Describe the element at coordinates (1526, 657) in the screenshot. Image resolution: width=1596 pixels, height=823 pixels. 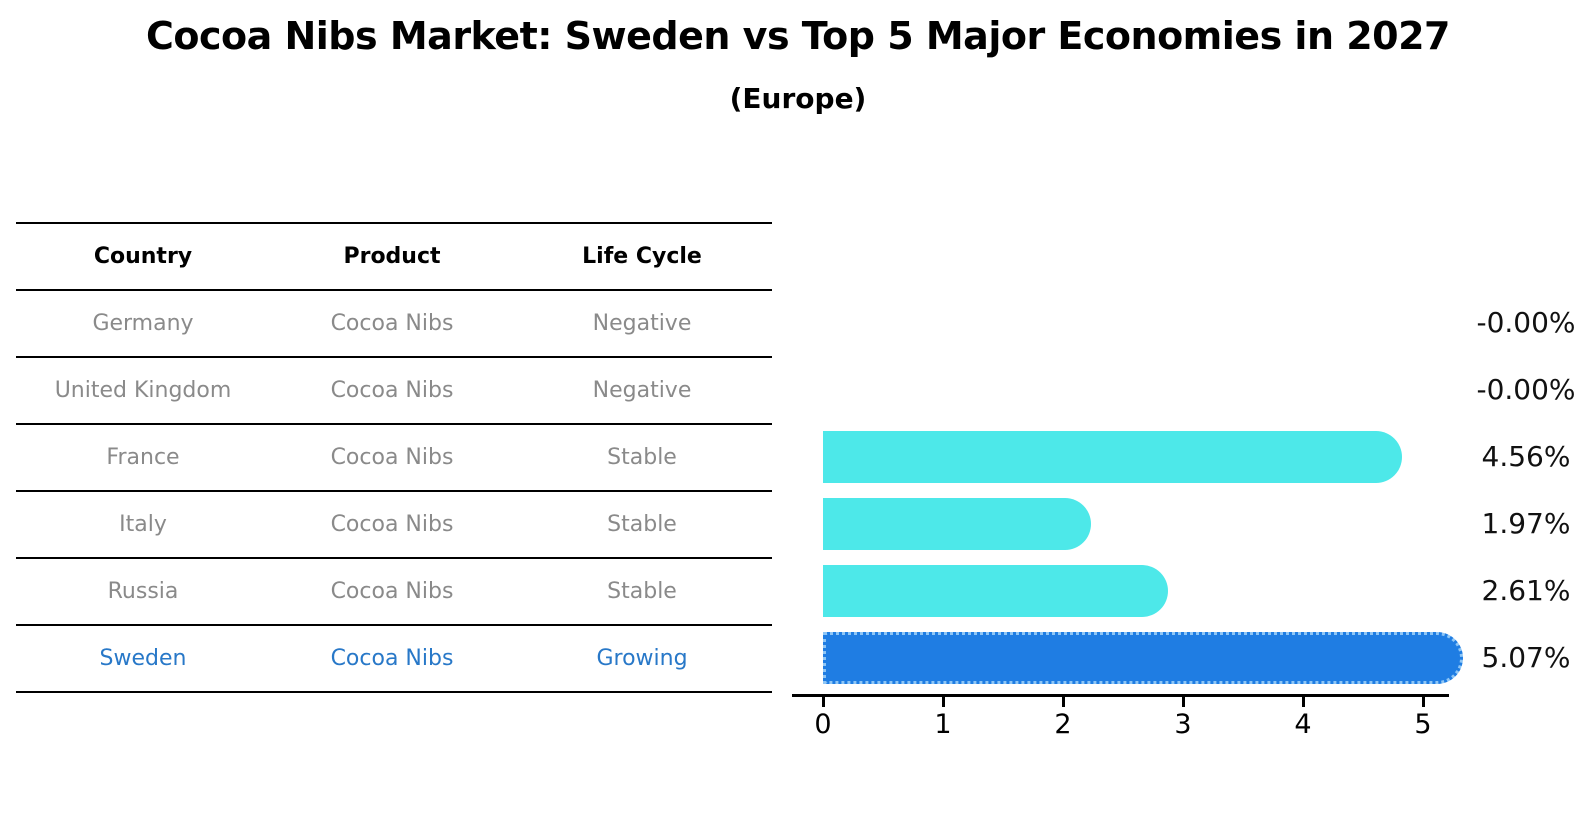
I see `value-label-sweden: 5.07%` at that location.